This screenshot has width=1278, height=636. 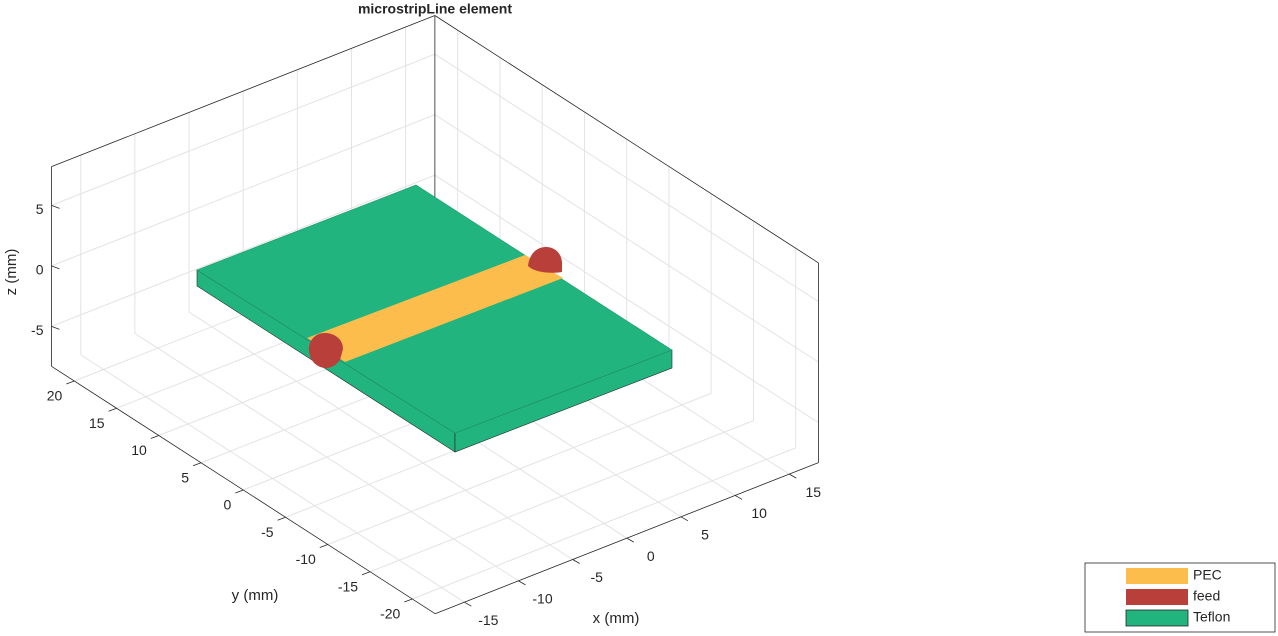 I want to click on y-tick-label: 15, so click(x=97, y=423).